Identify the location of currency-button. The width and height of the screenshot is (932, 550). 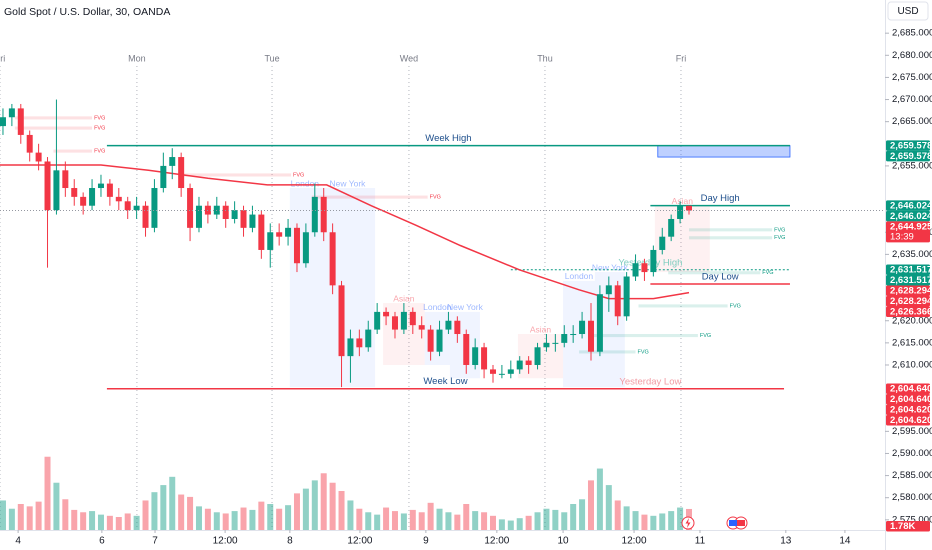
(908, 11).